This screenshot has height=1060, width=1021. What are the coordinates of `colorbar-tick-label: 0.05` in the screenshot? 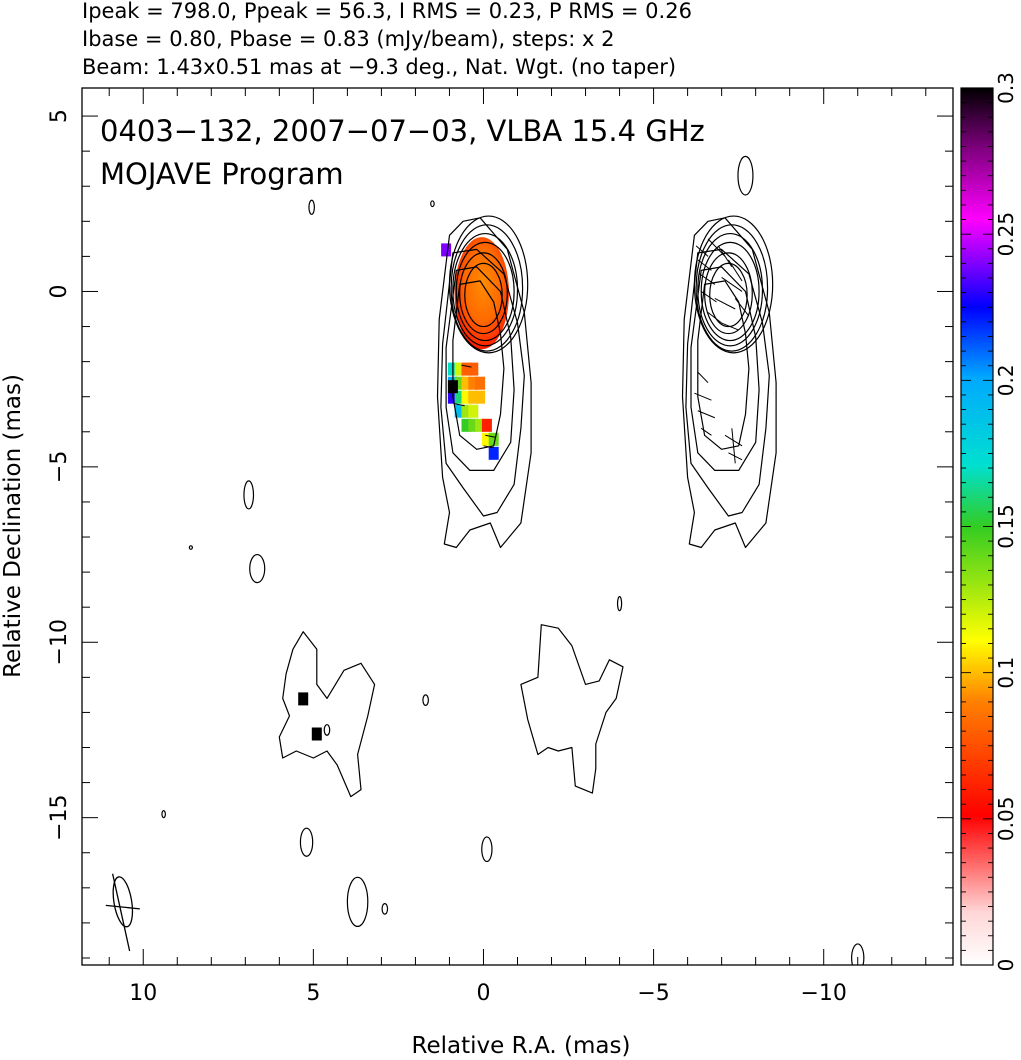 It's located at (1006, 819).